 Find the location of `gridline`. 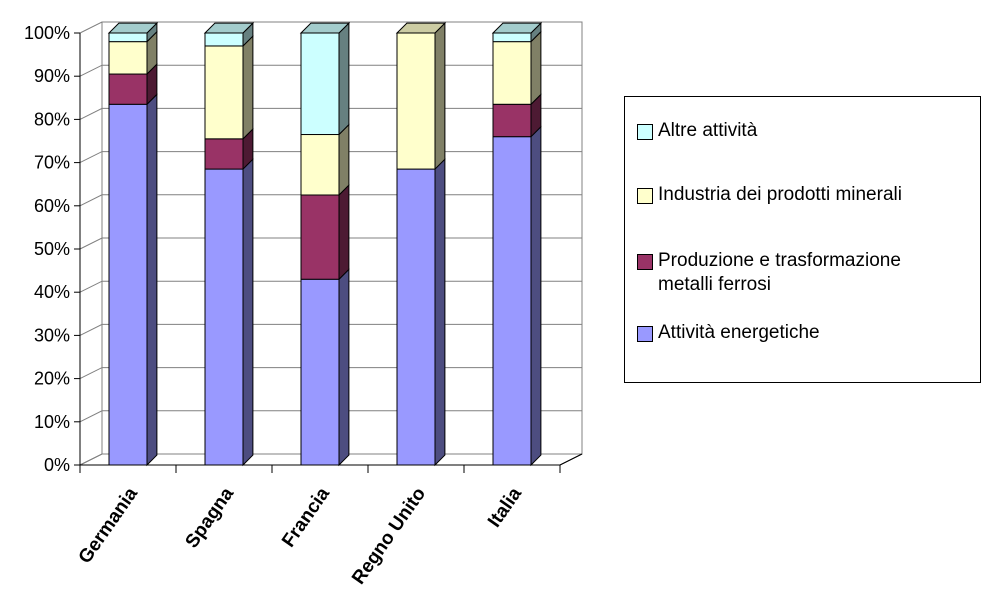

gridline is located at coordinates (330, 27).